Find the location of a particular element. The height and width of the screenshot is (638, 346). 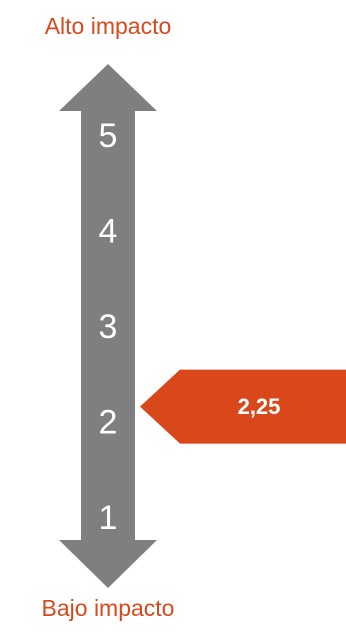

value-marker: 2,25 is located at coordinates (243, 406).